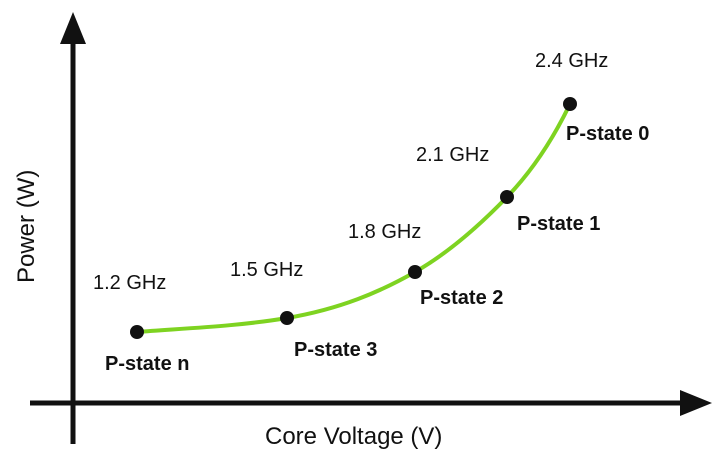 Image resolution: width=721 pixels, height=461 pixels. What do you see at coordinates (26, 226) in the screenshot?
I see `y-axis-title: Power (W)` at bounding box center [26, 226].